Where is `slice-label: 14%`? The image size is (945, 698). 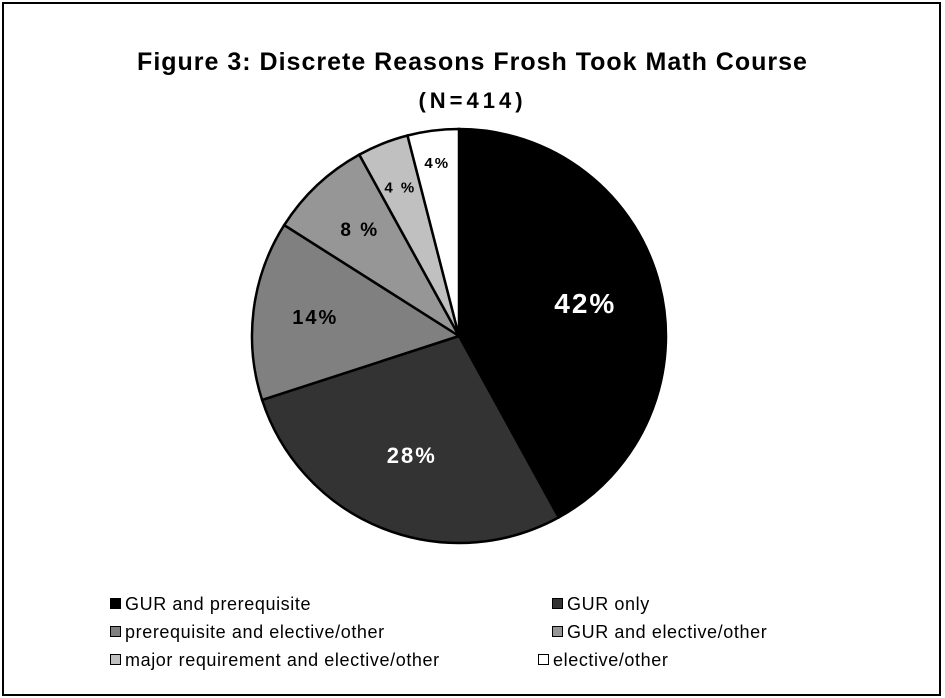 slice-label: 14% is located at coordinates (315, 318).